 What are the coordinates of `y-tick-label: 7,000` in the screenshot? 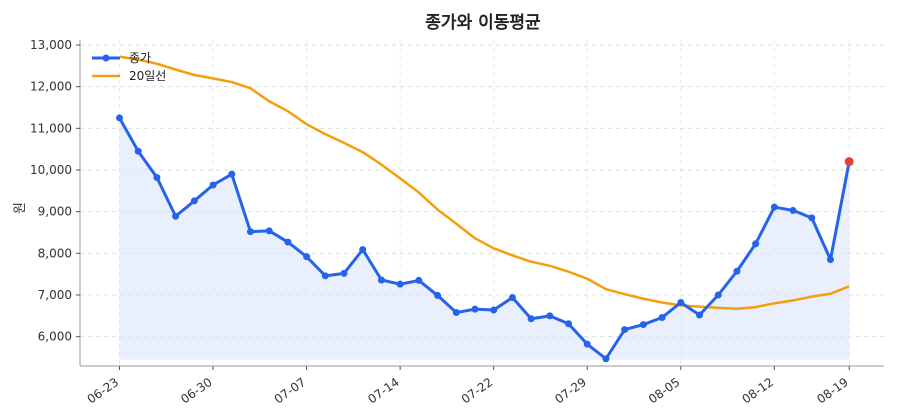 It's located at (55, 295).